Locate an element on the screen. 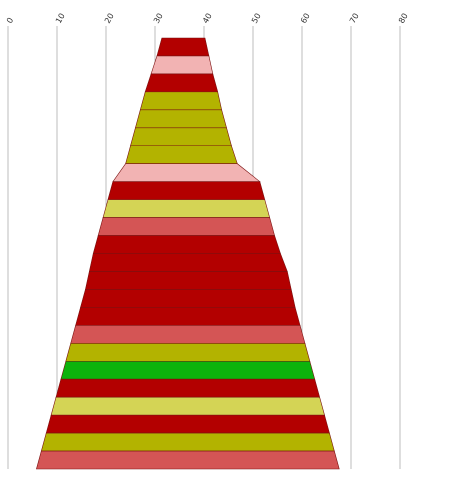  x-tick-label-20: 20 is located at coordinates (109, 18).